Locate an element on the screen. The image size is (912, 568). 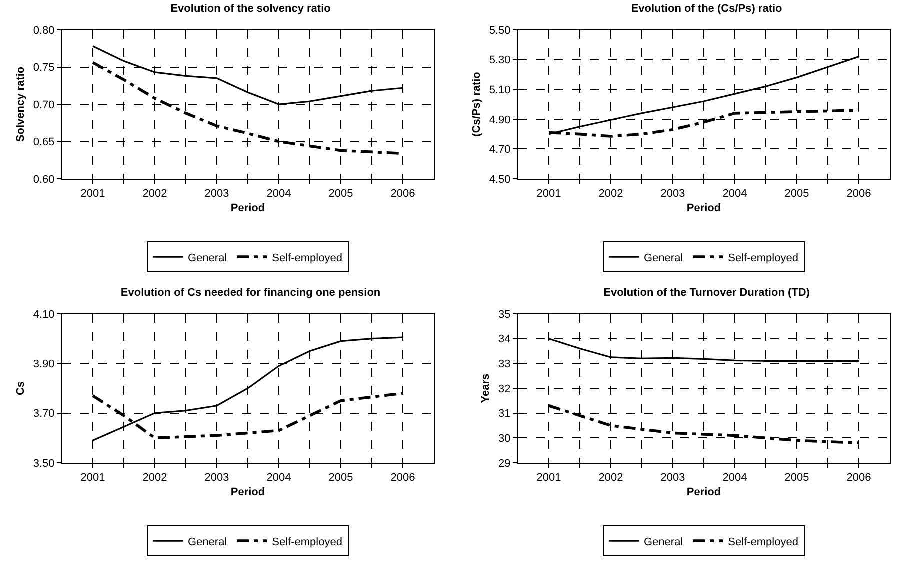
y-tick-label: 4.70 is located at coordinates (500, 150).